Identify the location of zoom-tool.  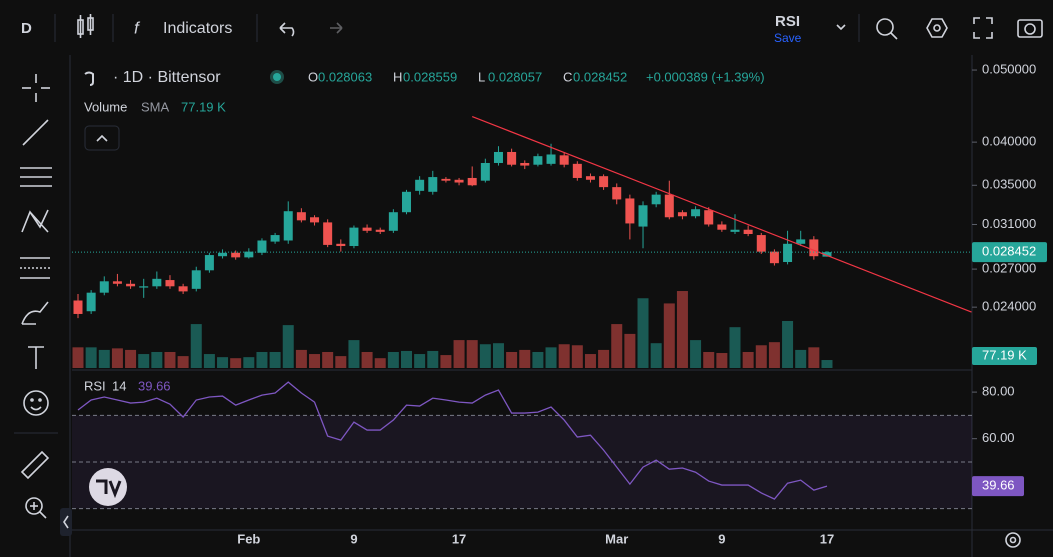
(36, 508).